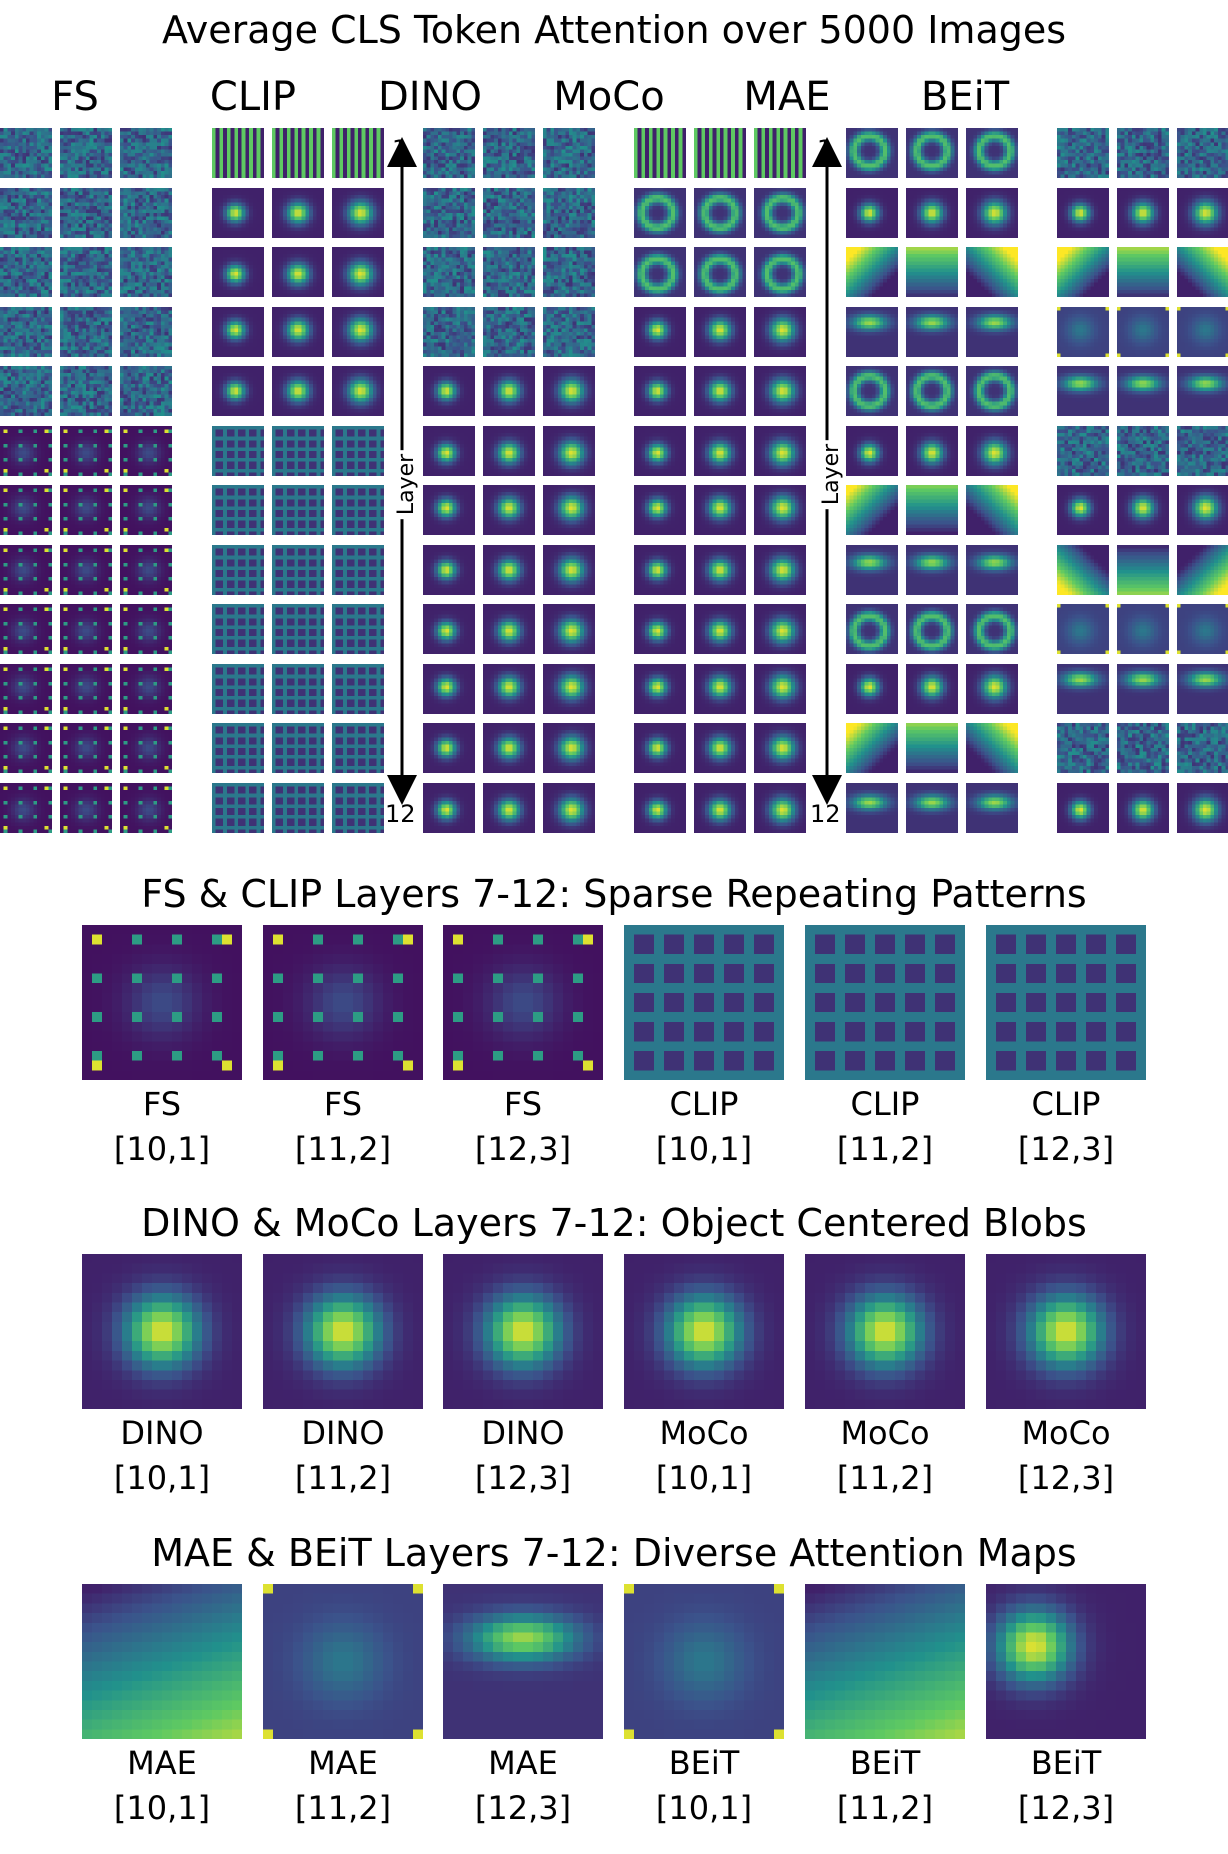  Describe the element at coordinates (992, 688) in the screenshot. I see `heatmap-mae-layer10-head3` at that location.